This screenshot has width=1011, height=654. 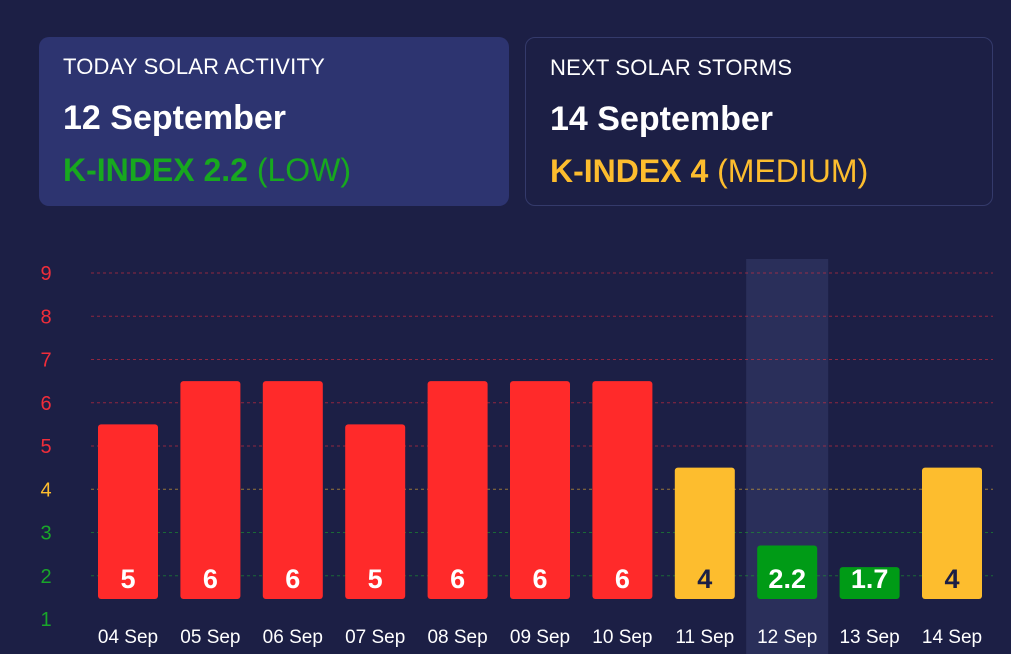 What do you see at coordinates (952, 637) in the screenshot?
I see `x-tick-label: 14 Sep` at bounding box center [952, 637].